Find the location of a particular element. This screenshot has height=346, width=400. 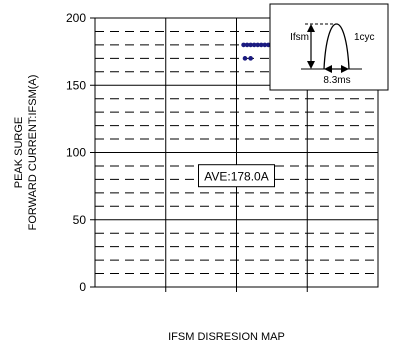

arrowheads-icon is located at coordinates (328, 48).